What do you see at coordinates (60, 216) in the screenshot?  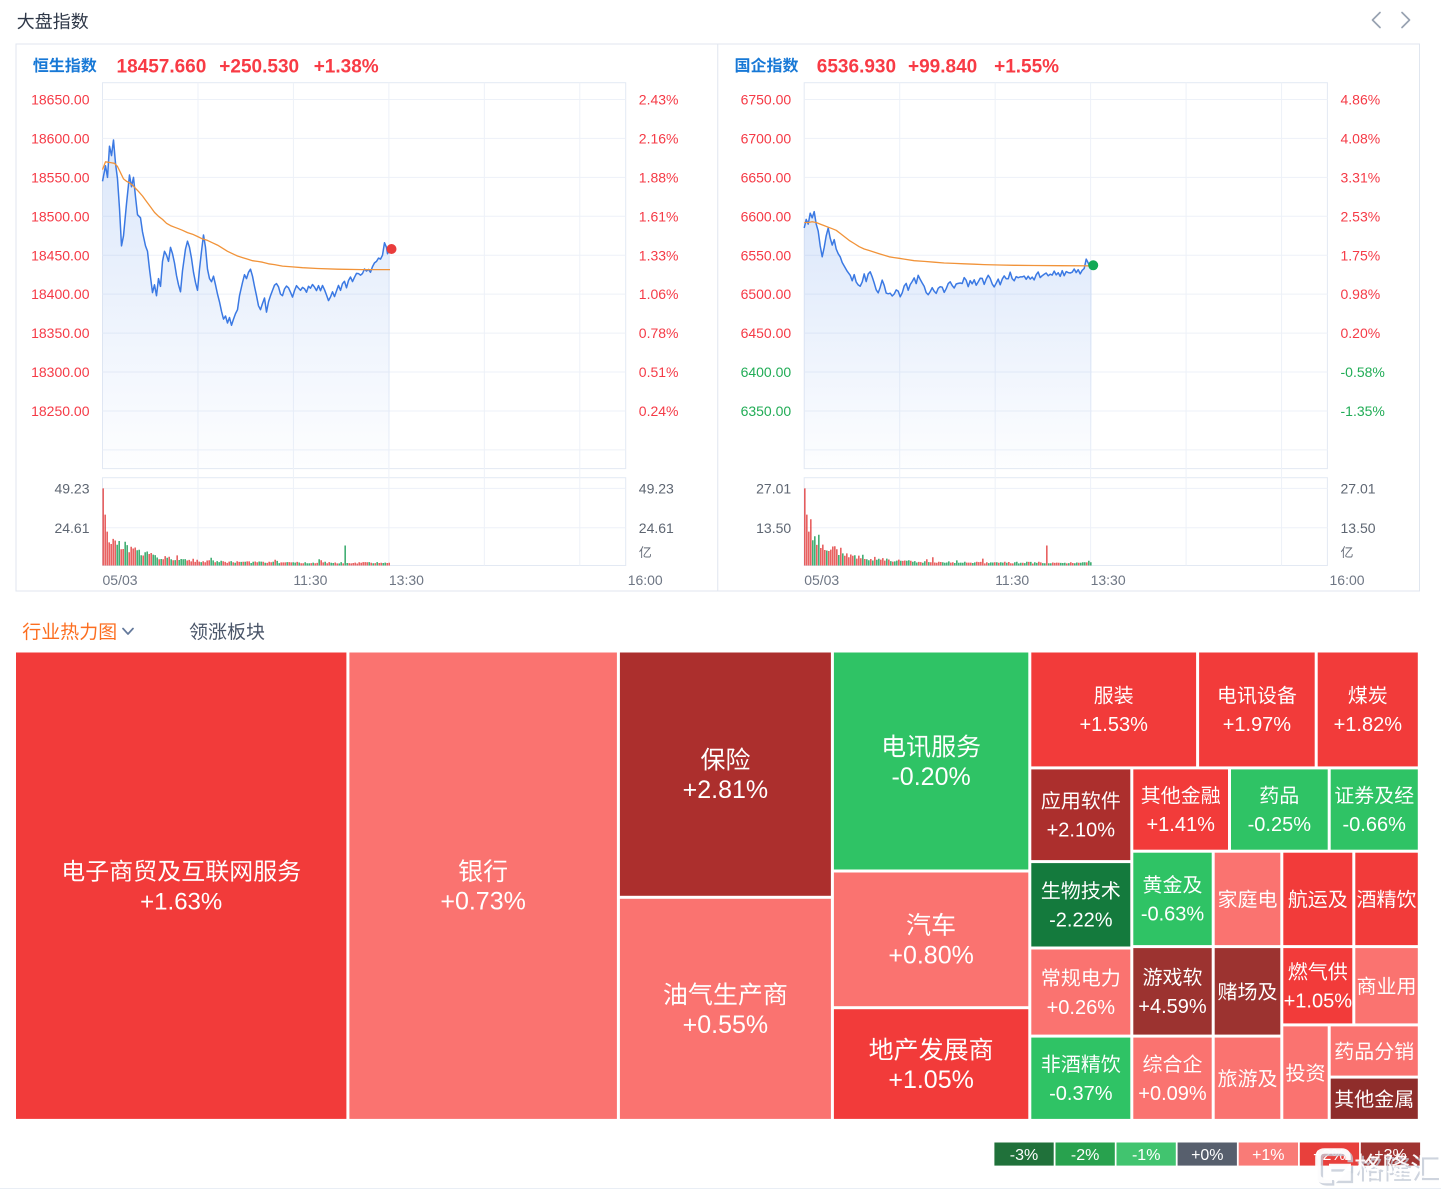 I see `svg-text: 18500.00` at bounding box center [60, 216].